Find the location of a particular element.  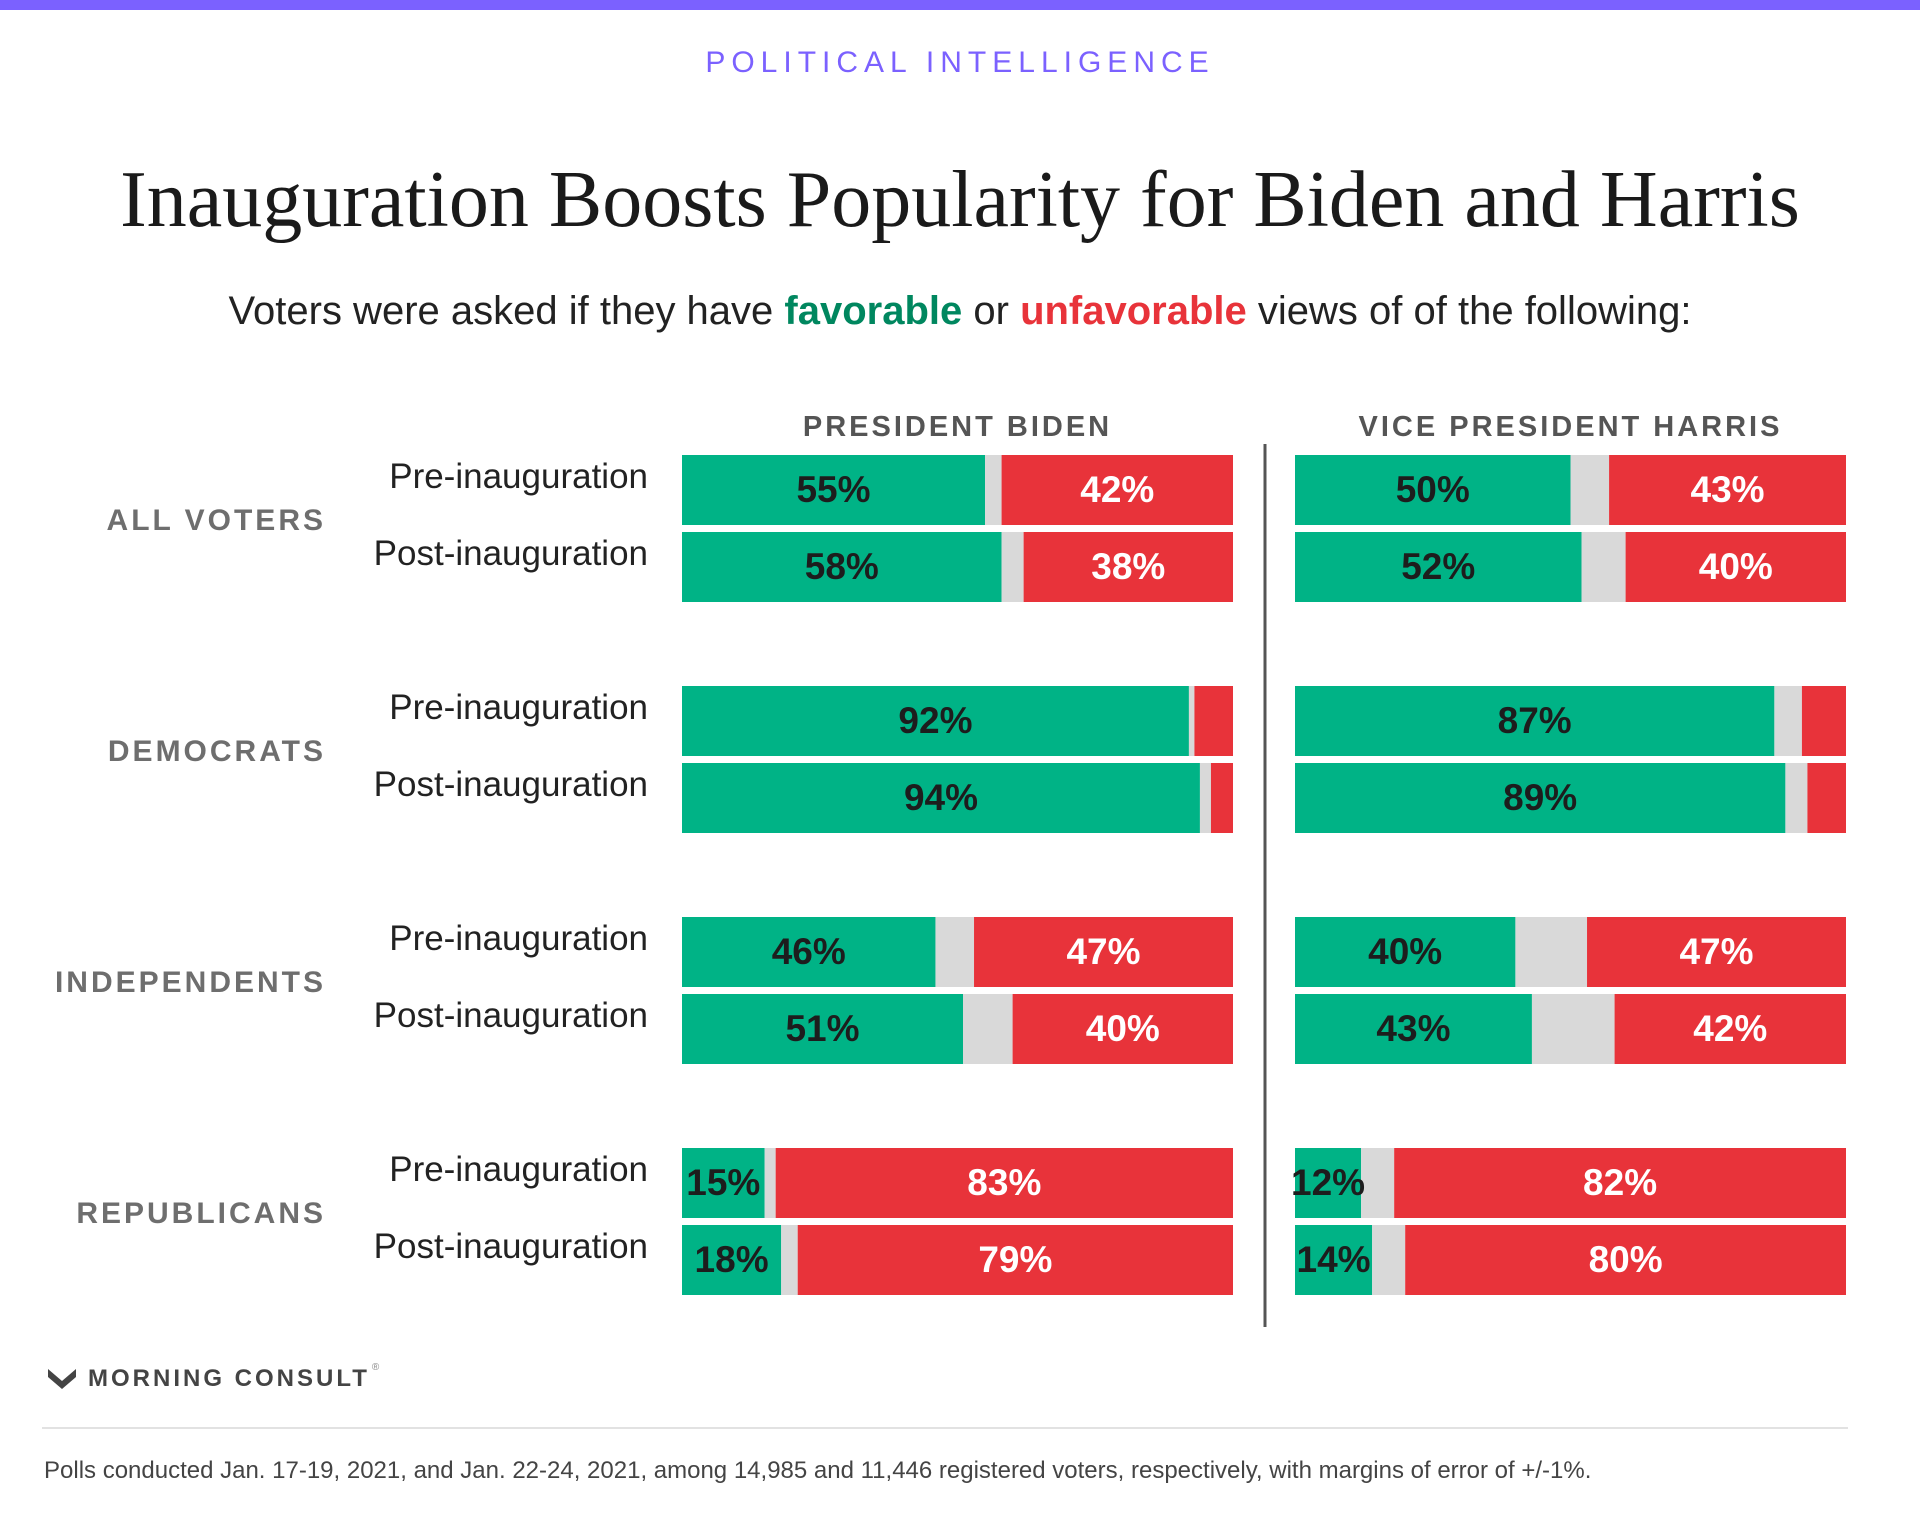

value-label-unfavorable: 83% is located at coordinates (1004, 1182).